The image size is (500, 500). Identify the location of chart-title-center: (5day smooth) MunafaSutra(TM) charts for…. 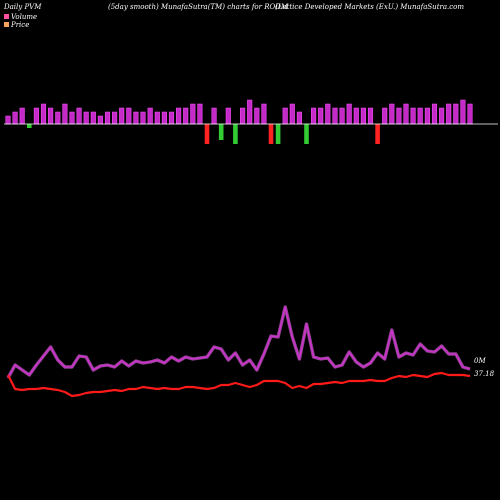
(198, 7).